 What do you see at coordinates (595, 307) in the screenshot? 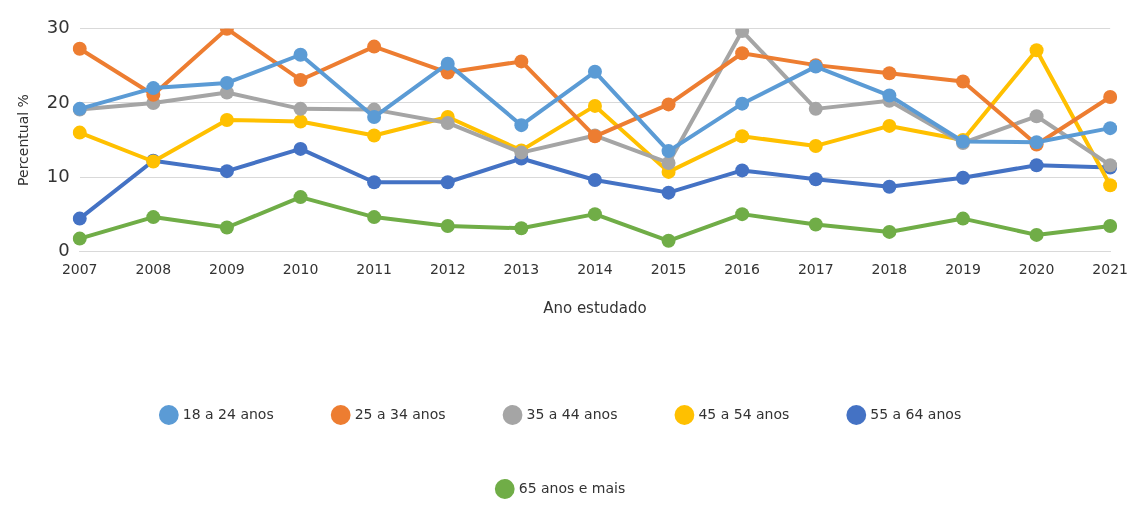
I see `x-axis-title: Ano estudado` at bounding box center [595, 307].